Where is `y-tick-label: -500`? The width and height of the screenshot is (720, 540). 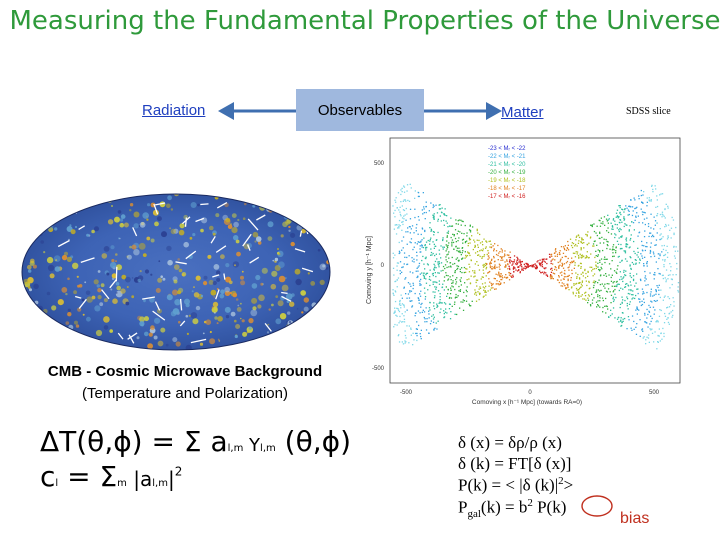
y-tick-label: -500 is located at coordinates (378, 369).